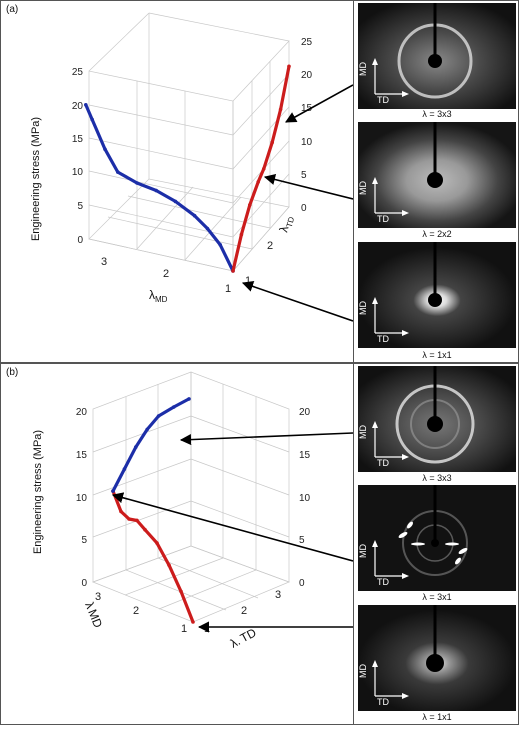 Image resolution: width=519 pixels, height=731 pixels. What do you see at coordinates (286, 224) in the screenshot?
I see `td-axis-title: λTD` at bounding box center [286, 224].